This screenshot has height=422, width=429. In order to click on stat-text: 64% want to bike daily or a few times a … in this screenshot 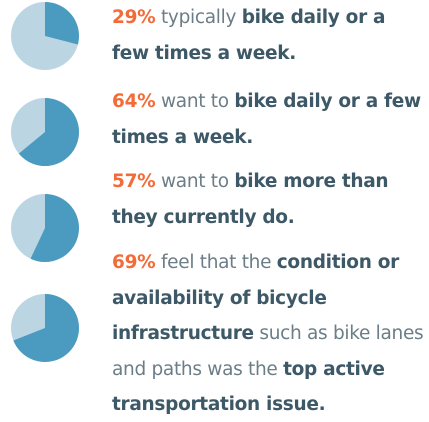, I will do `click(269, 119)`.